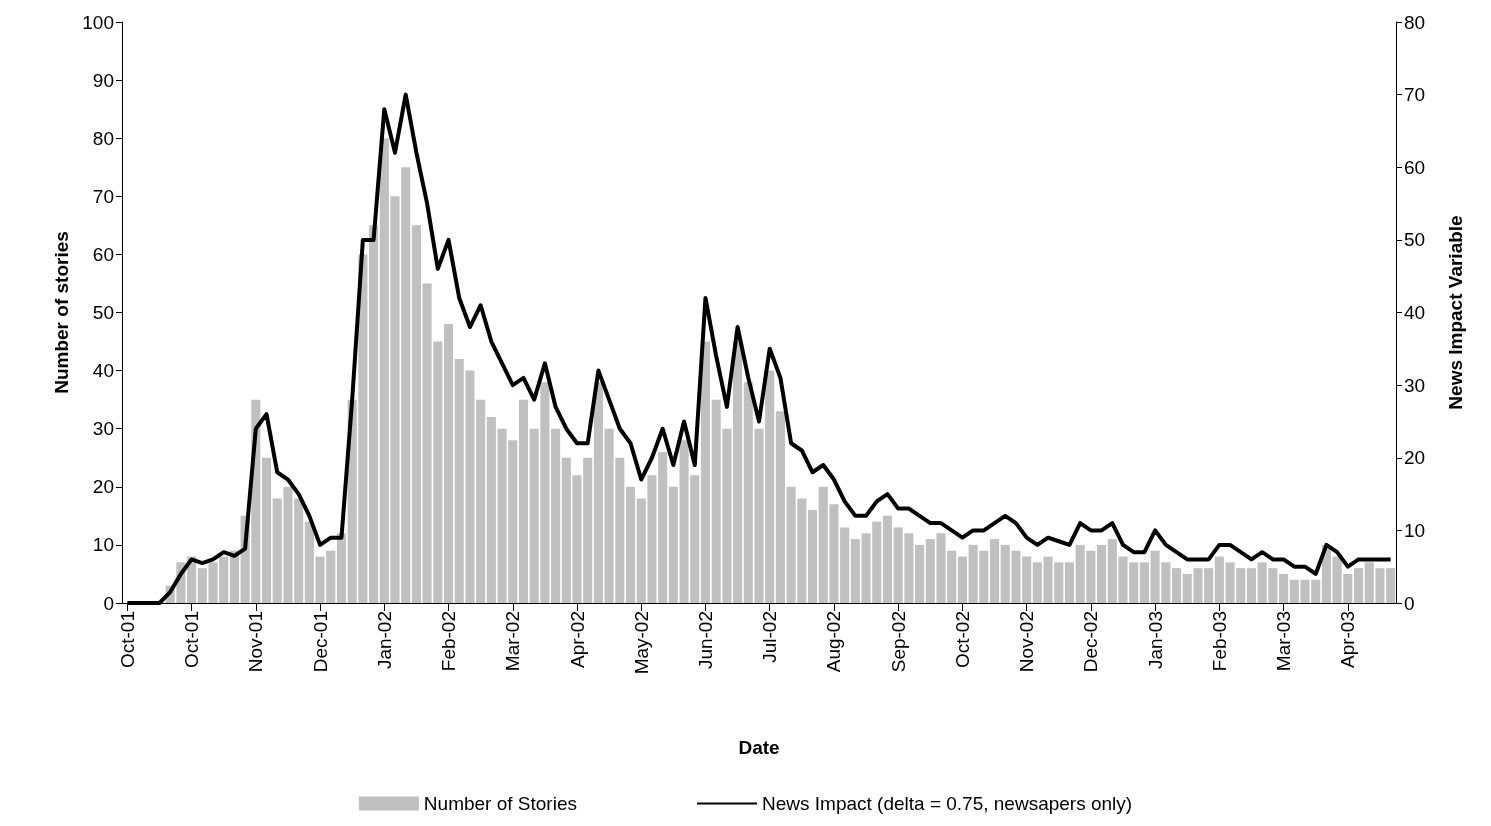 The image size is (1491, 826). What do you see at coordinates (103, 371) in the screenshot?
I see `y-tick-label: 40` at bounding box center [103, 371].